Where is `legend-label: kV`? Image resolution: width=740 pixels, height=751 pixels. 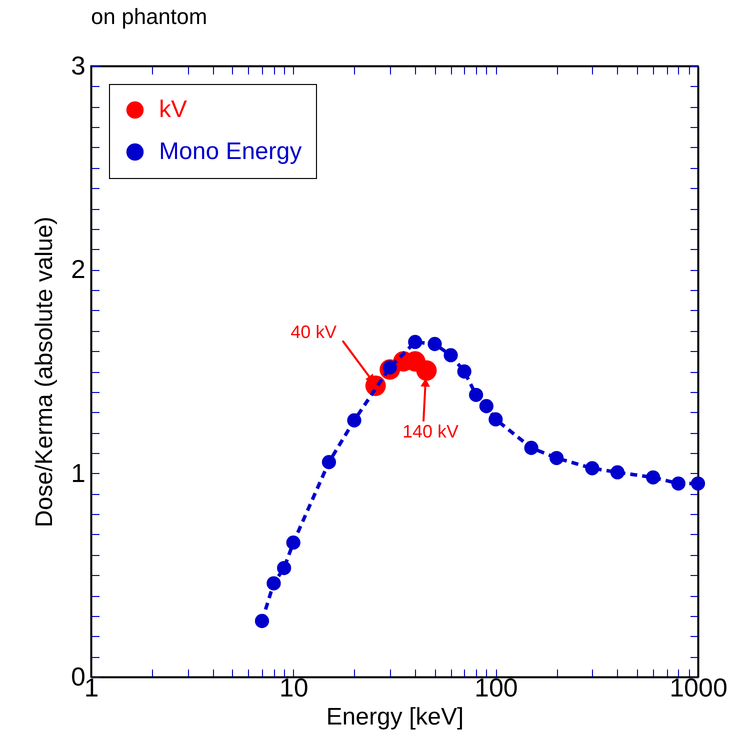
legend-label: kV is located at coordinates (173, 109).